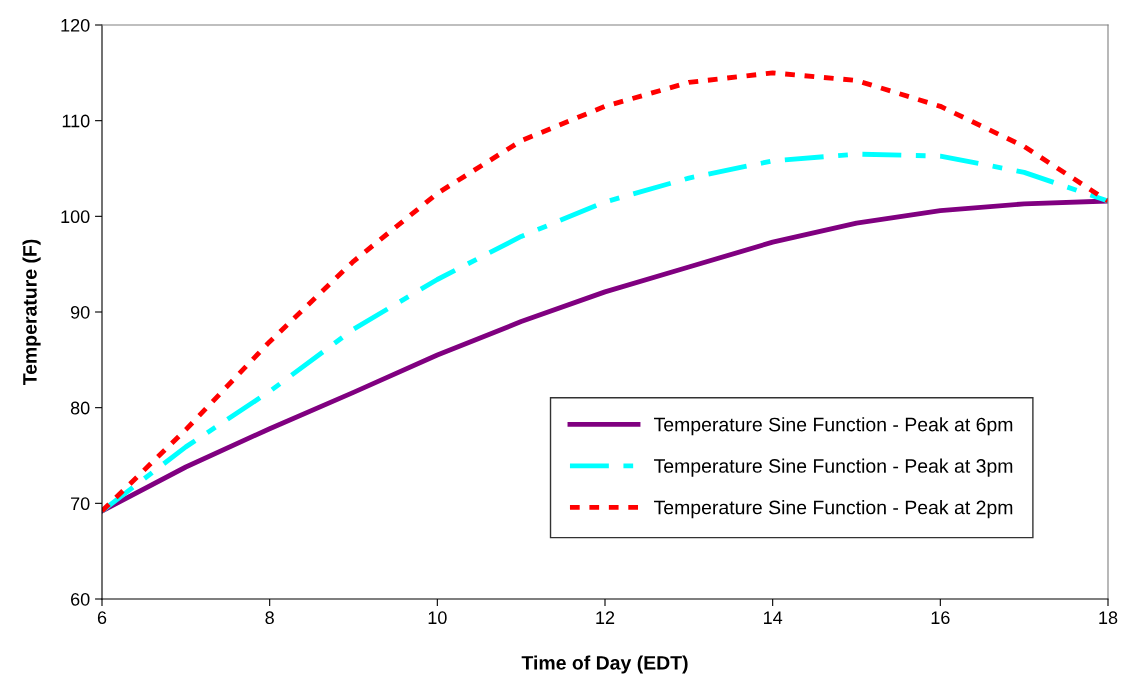 This screenshot has width=1121, height=683. I want to click on y-tick-label: 90, so click(80, 312).